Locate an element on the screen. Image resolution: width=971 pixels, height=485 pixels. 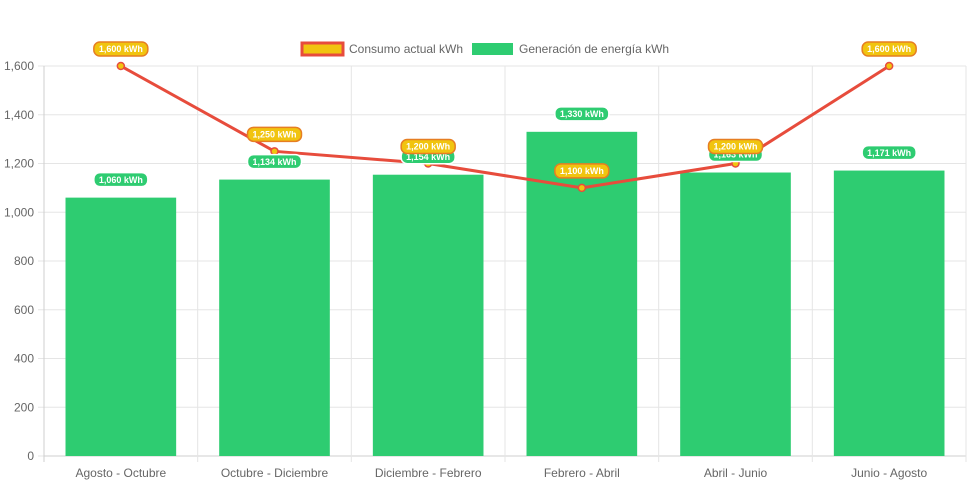
legend-swatch-consumption is located at coordinates (322, 49).